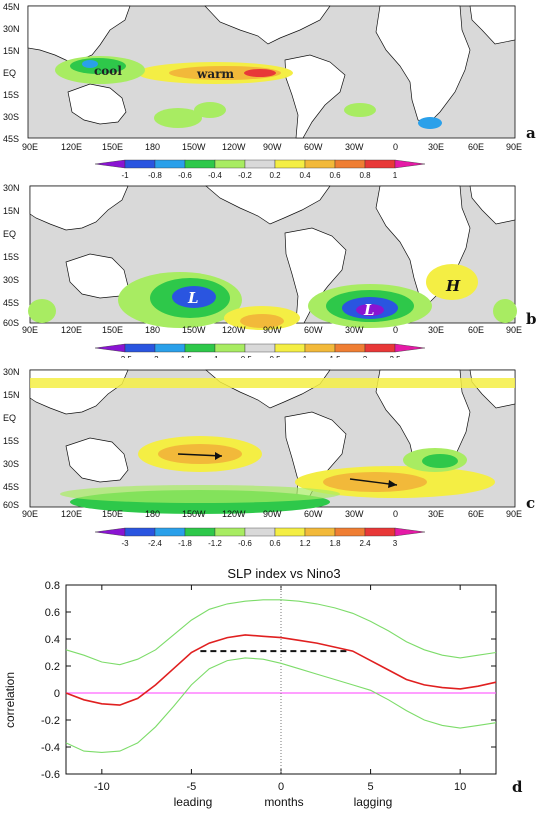 This screenshot has height=813, width=550. What do you see at coordinates (97, 460) in the screenshot?
I see `continent-australia` at bounding box center [97, 460].